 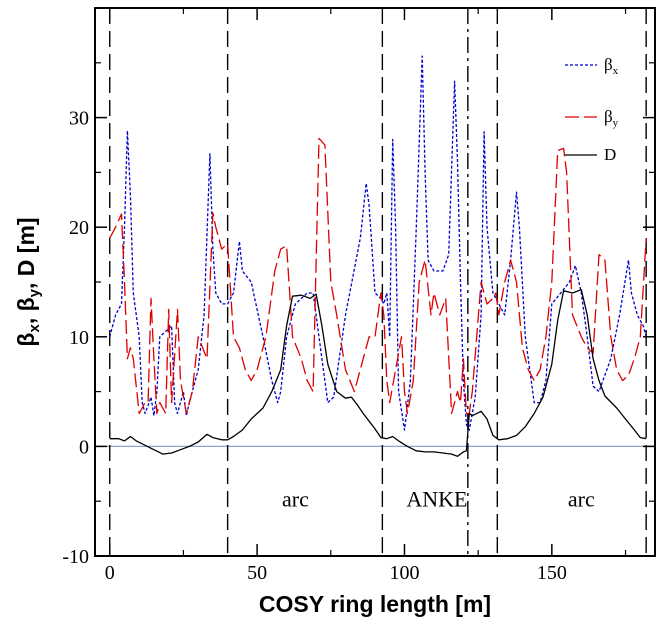 What do you see at coordinates (616, 123) in the screenshot?
I see `legend-label-betay-sub: y` at bounding box center [616, 123].